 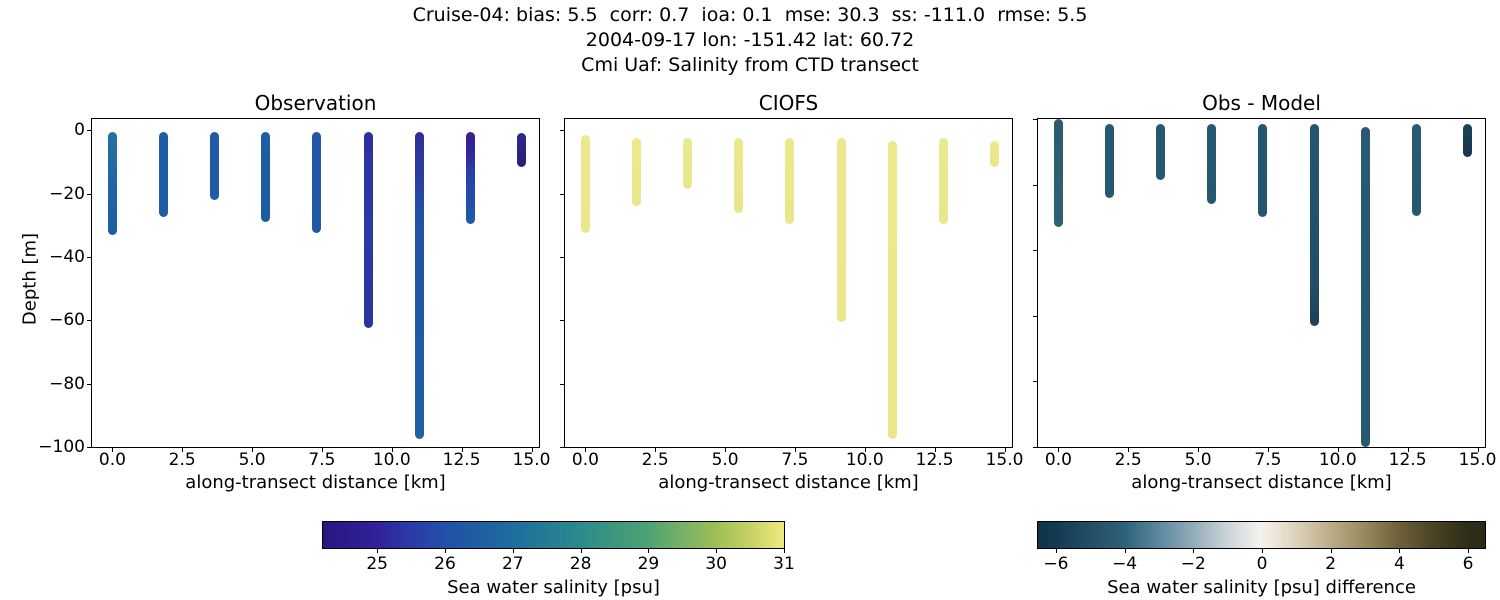 What do you see at coordinates (1399, 564) in the screenshot?
I see `colorbar-tick-label: 4` at bounding box center [1399, 564].